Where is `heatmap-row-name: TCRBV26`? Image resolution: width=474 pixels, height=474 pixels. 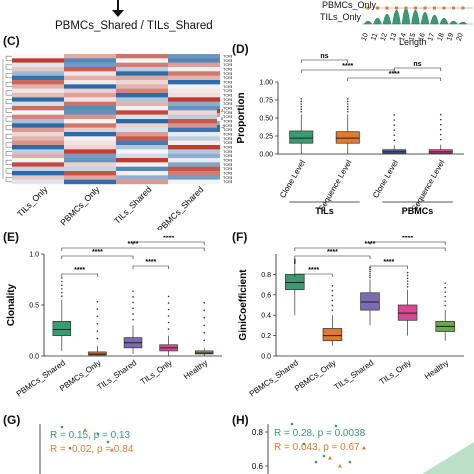 heatmap-row-name: TCRBV26 is located at coordinates (227, 165).